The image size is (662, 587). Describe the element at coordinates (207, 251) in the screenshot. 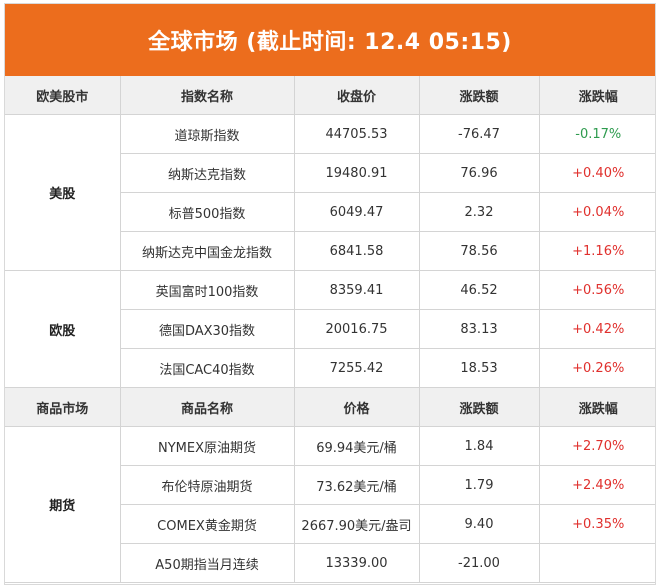

I see `name-cell: 纳斯达克中国金龙指数` at that location.